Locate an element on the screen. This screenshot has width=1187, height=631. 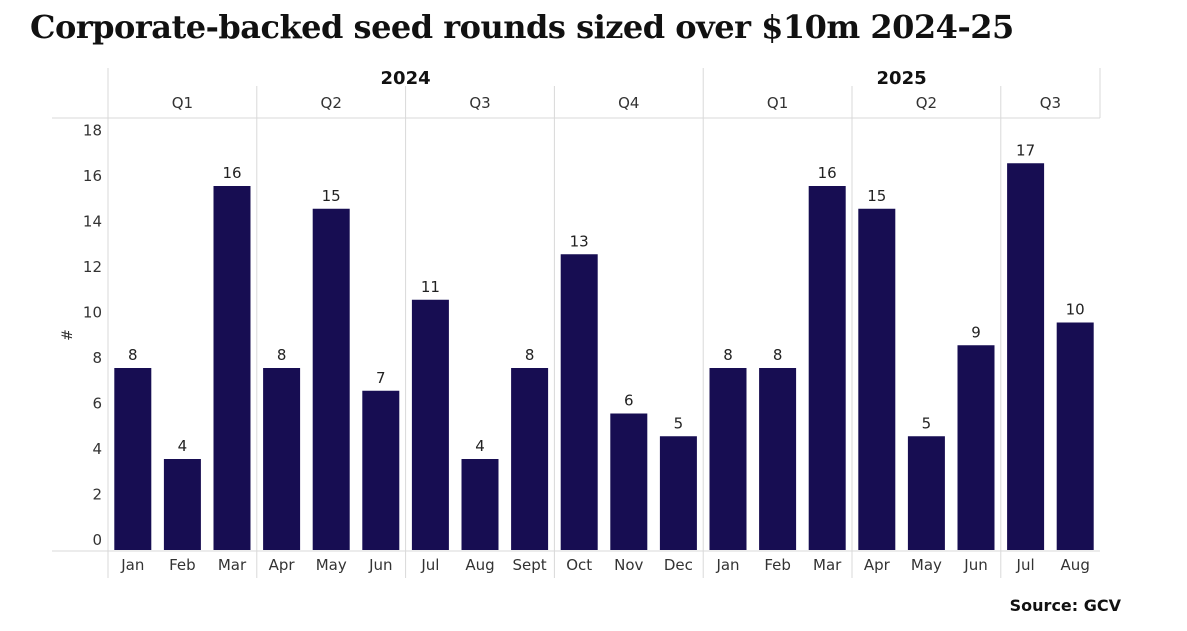
x-tick-label: Dec is located at coordinates (678, 565).